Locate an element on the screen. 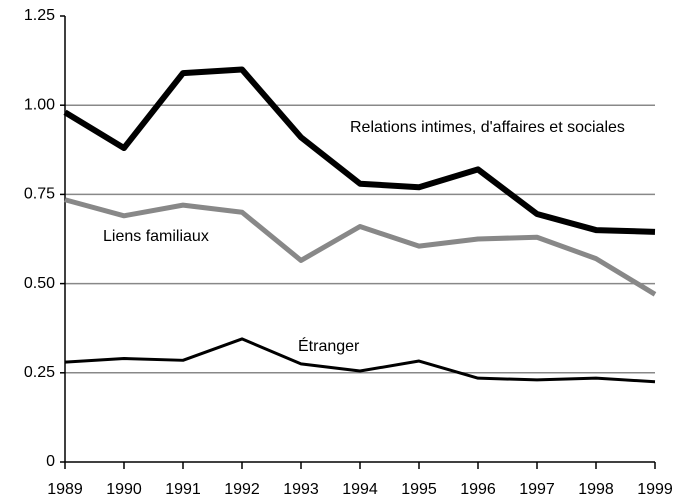 The image size is (678, 500). y-tick-label: 1.25 is located at coordinates (39, 15).